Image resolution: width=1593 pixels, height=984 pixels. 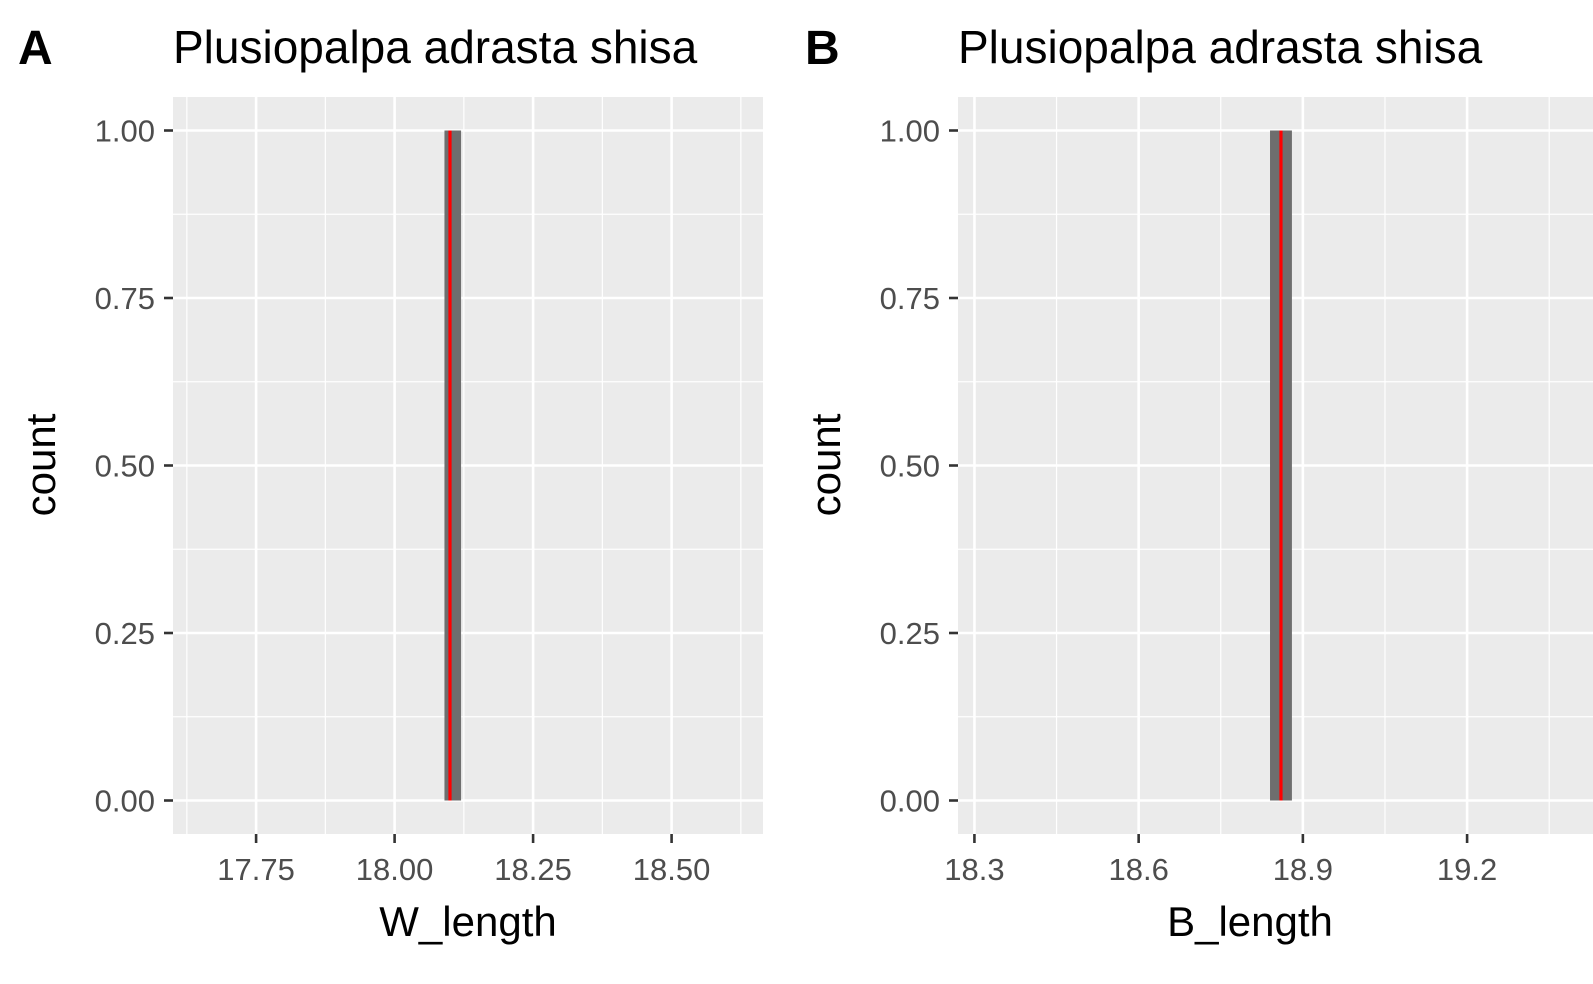 I want to click on panel-a-y-tick-label: 0.25, so click(x=125, y=633).